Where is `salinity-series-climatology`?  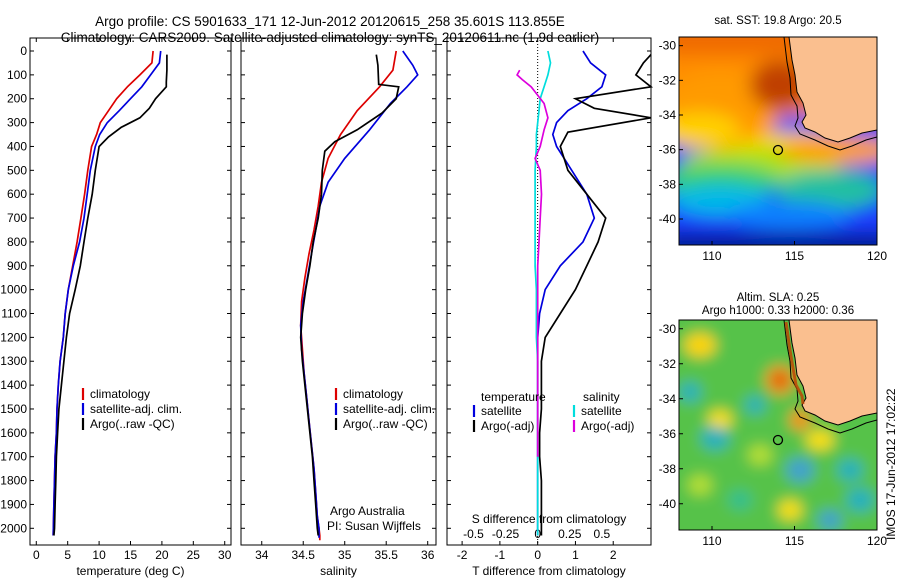
salinity-series-climatology is located at coordinates (348, 295).